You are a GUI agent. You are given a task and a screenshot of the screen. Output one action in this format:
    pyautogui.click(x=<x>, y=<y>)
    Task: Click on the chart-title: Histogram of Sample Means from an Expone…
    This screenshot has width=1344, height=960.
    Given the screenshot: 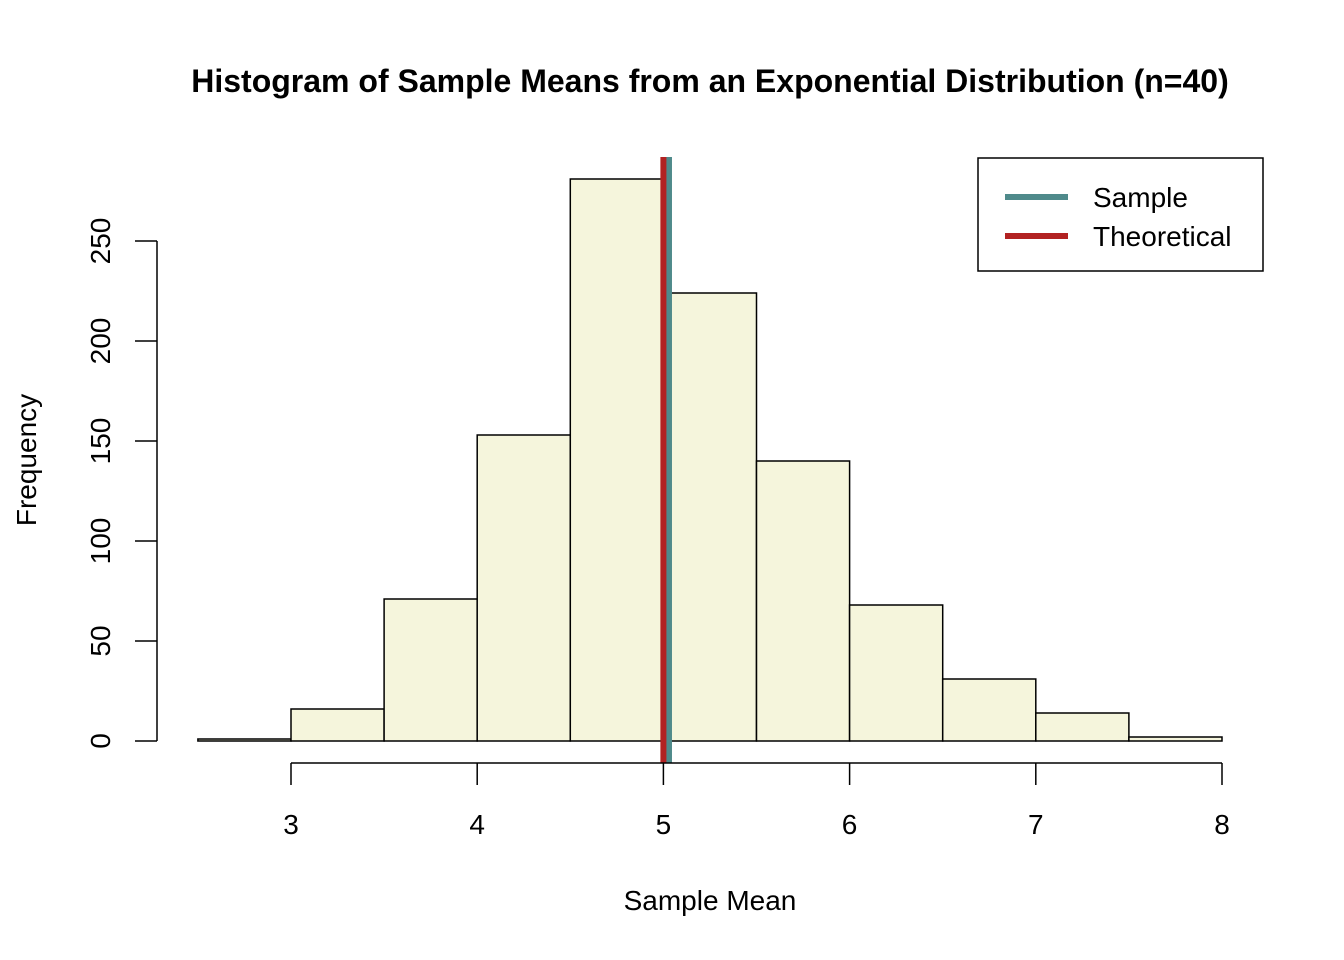 What is the action you would take?
    pyautogui.click(x=709, y=81)
    